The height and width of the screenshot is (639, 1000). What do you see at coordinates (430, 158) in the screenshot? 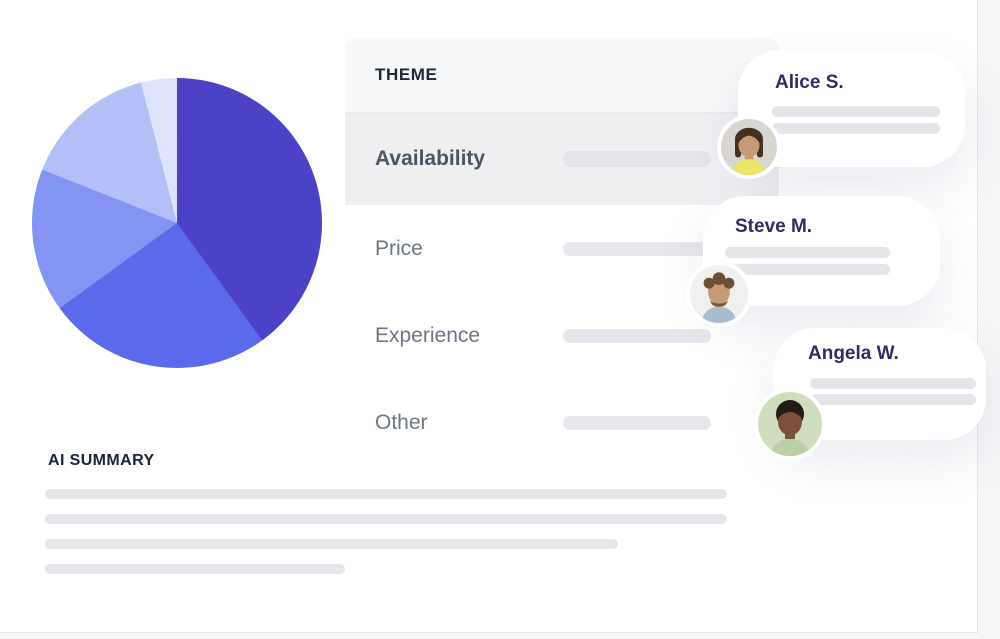
I see `theme-row-label: Availability` at bounding box center [430, 158].